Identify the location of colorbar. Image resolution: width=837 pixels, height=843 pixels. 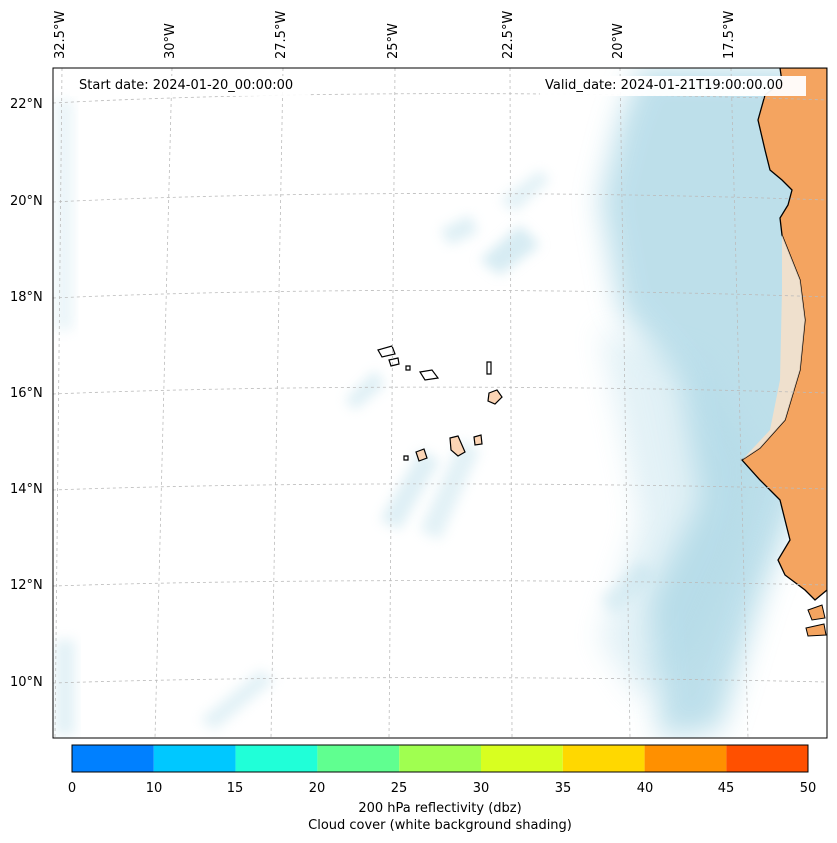
(440, 758).